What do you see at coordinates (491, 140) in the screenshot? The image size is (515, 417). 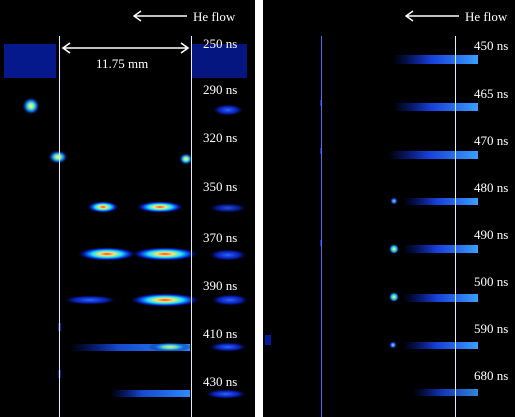 I see `time-label: 470 ns` at bounding box center [491, 140].